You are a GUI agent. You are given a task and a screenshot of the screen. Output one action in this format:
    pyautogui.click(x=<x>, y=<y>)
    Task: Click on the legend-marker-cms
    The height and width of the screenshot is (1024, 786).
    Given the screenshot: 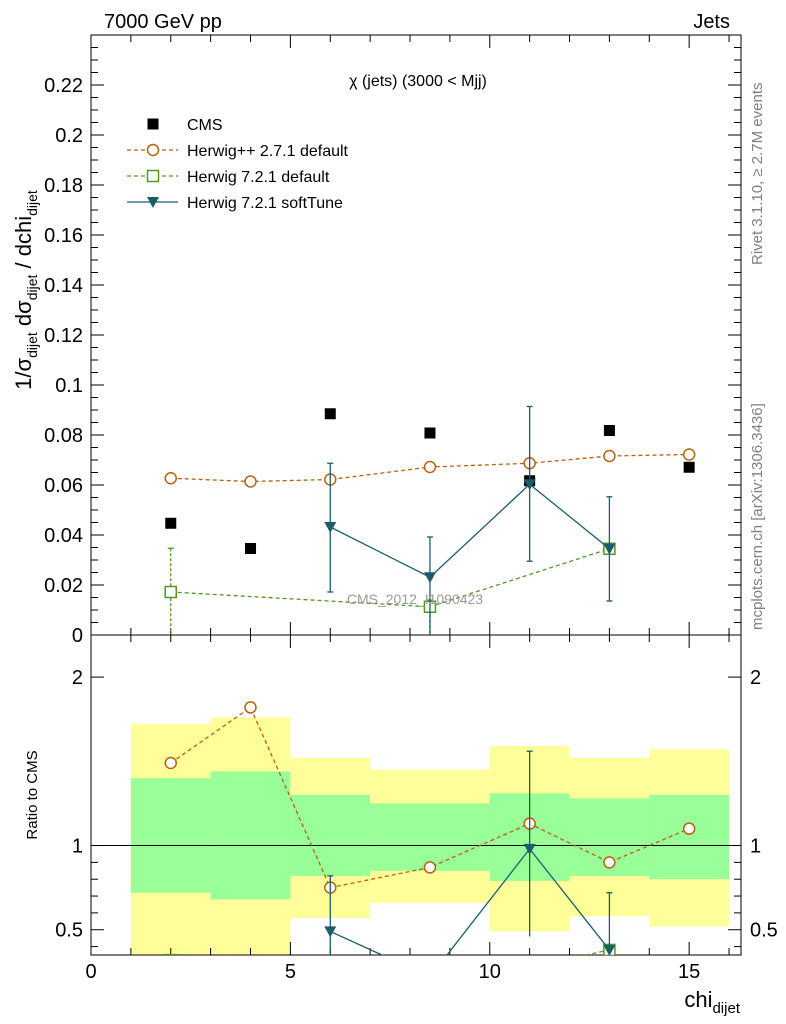 What is the action you would take?
    pyautogui.click(x=153, y=124)
    